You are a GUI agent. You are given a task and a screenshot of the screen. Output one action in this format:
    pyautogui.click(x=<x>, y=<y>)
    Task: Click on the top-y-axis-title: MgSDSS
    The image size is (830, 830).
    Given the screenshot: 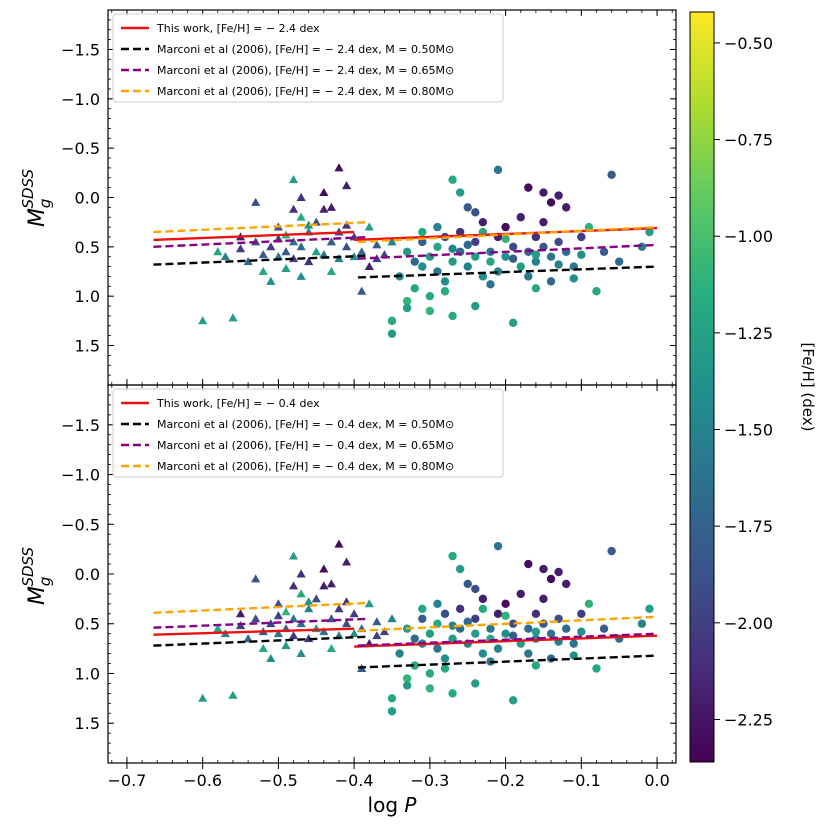 What is the action you would take?
    pyautogui.click(x=36, y=197)
    